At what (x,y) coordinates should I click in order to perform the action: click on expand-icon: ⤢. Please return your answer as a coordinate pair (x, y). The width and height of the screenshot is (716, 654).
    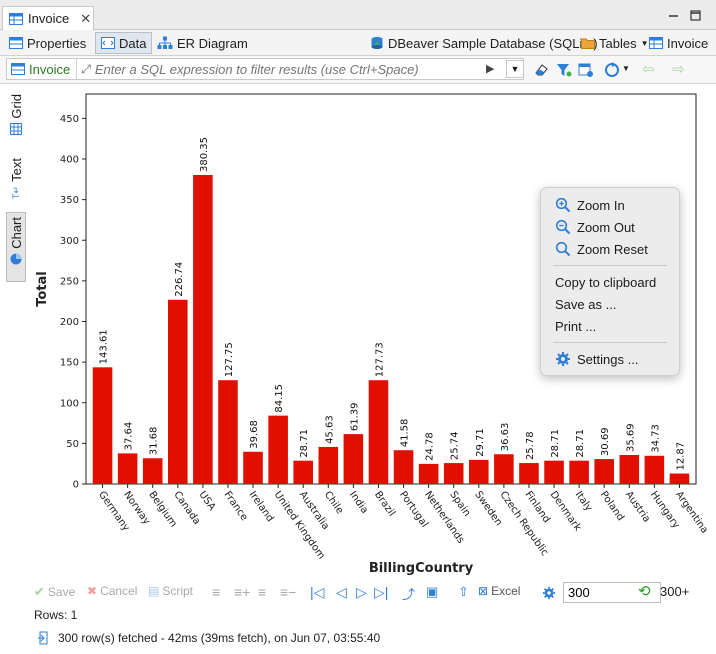
    Looking at the image, I should click on (86, 68).